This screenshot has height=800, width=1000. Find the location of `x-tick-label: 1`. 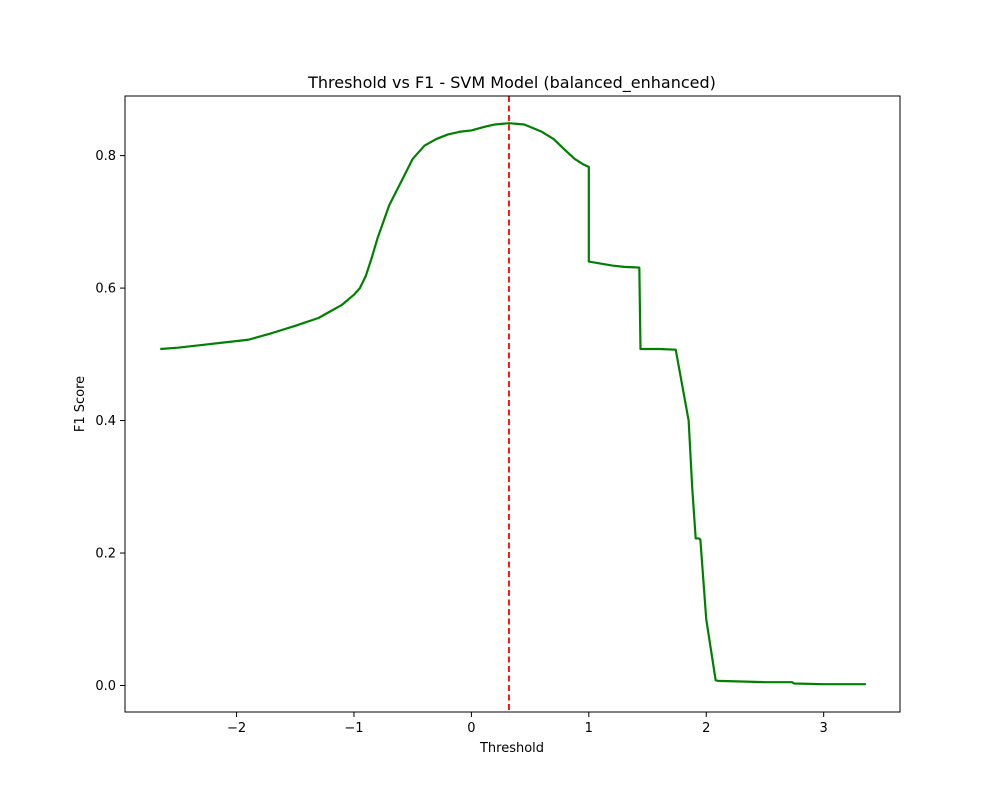

x-tick-label: 1 is located at coordinates (589, 728).